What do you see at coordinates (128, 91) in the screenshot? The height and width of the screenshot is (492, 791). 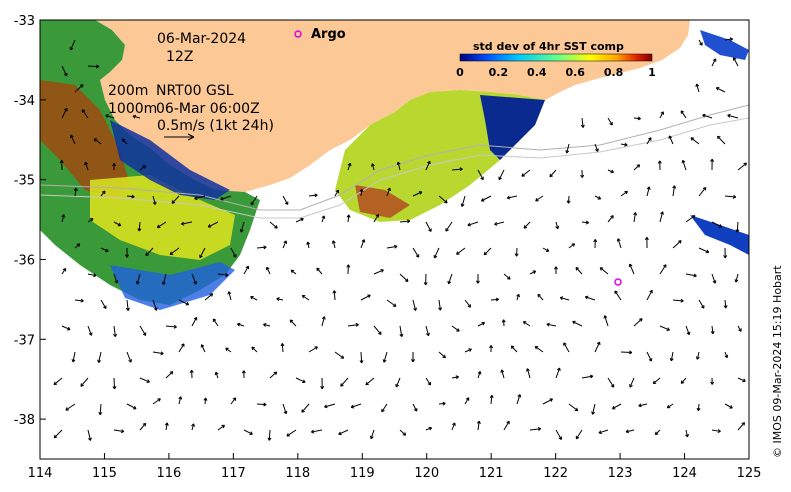 I see `annotation-depth-200: 200m` at bounding box center [128, 91].